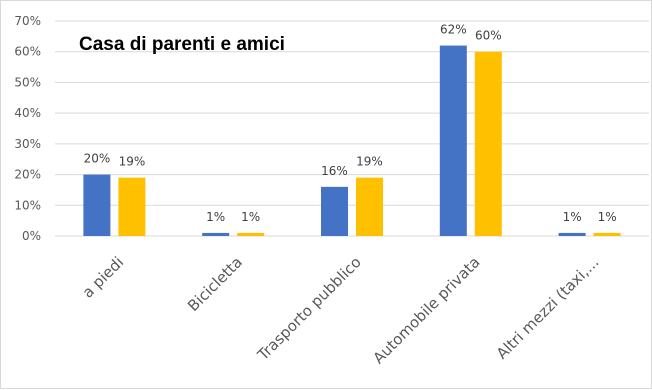 The width and height of the screenshot is (652, 390). I want to click on y-tick-label: 50%, so click(27, 82).